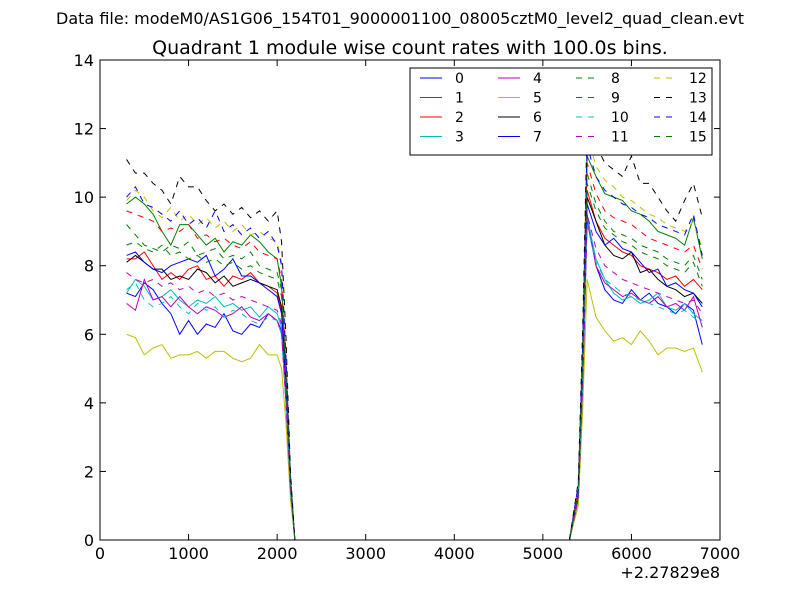  What do you see at coordinates (84, 129) in the screenshot?
I see `y-tick-label: 12` at bounding box center [84, 129].